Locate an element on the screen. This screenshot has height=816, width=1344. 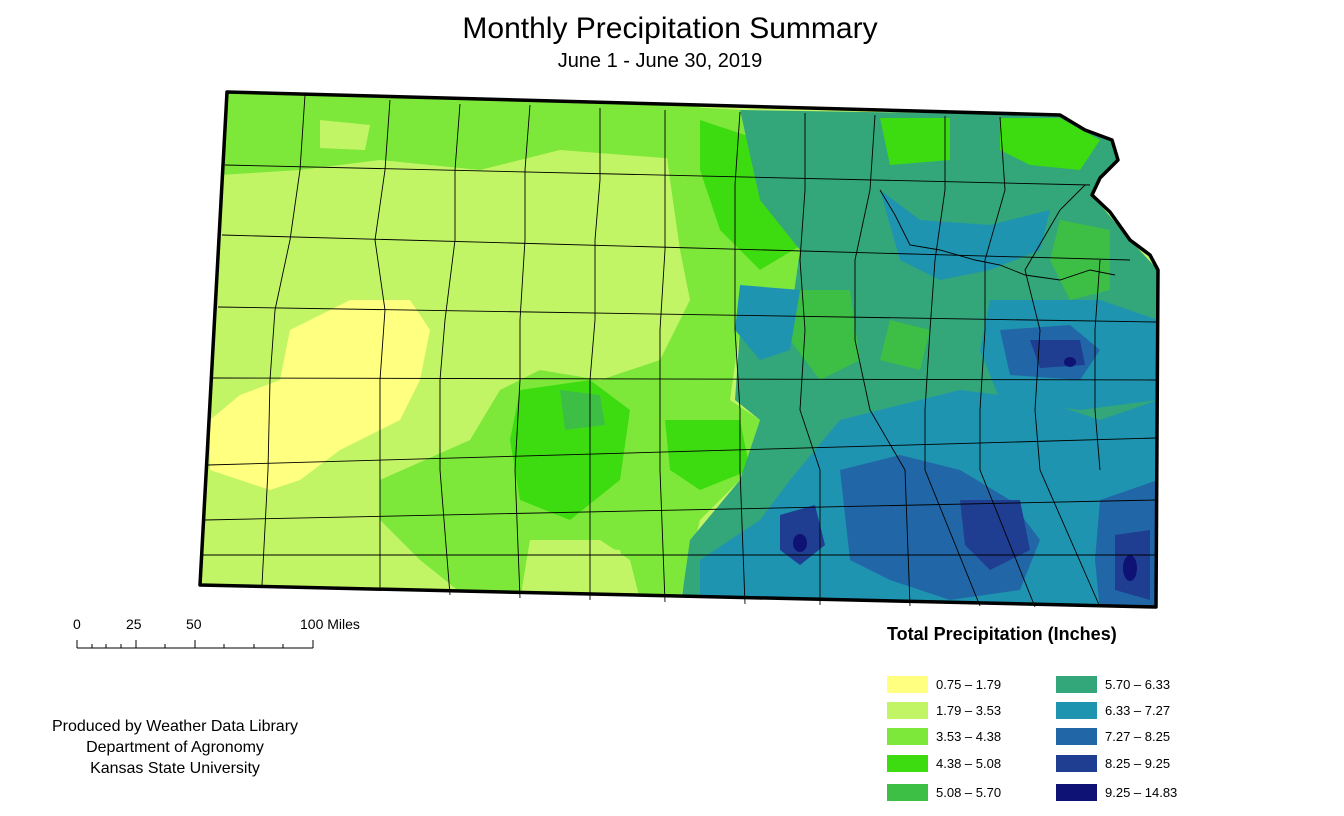
legend-title: Total Precipitation (Inches) is located at coordinates (1002, 634).